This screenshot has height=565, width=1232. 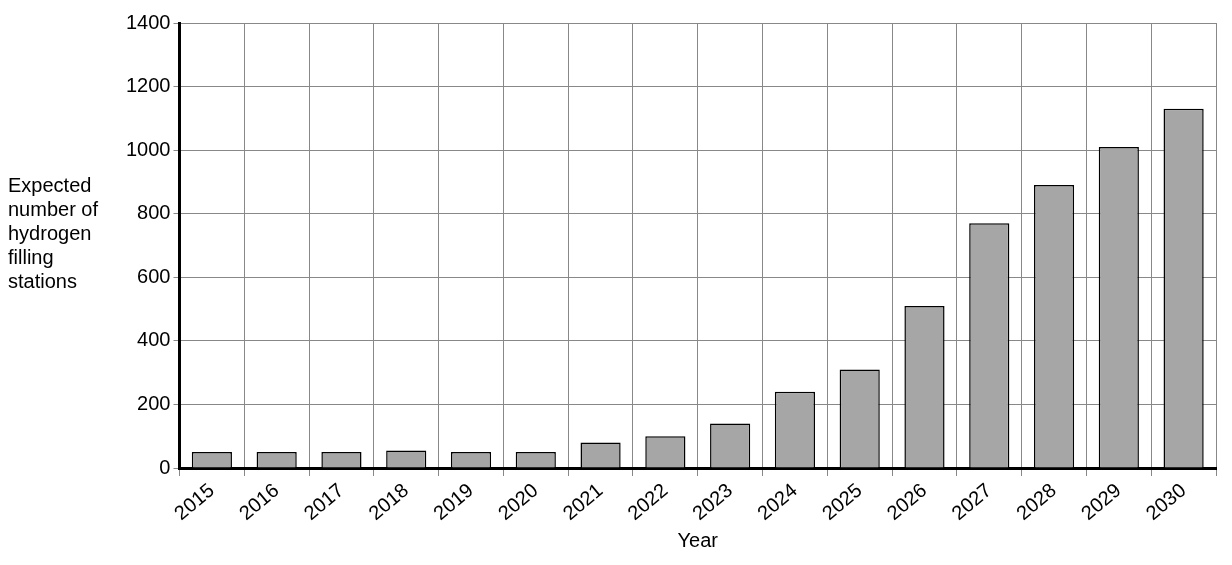 What do you see at coordinates (148, 85) in the screenshot?
I see `y-tick-label: 1200` at bounding box center [148, 85].